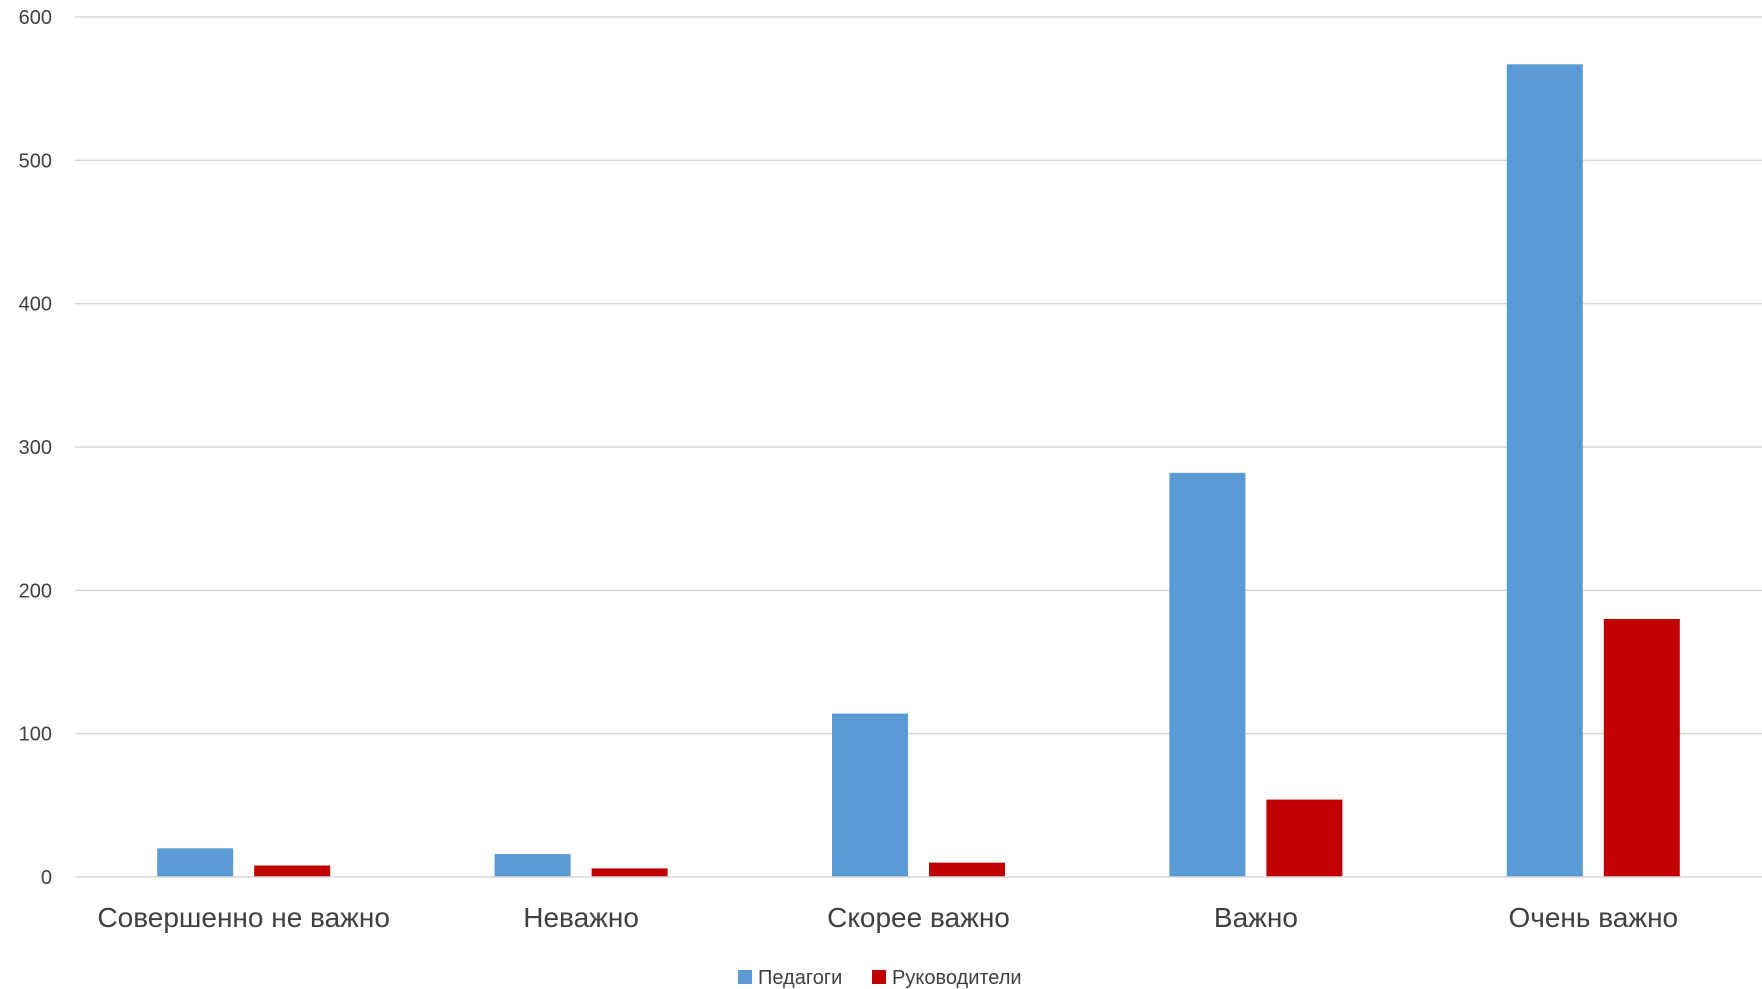 The image size is (1762, 989). Describe the element at coordinates (46, 878) in the screenshot. I see `y-tick-label: 0` at that location.